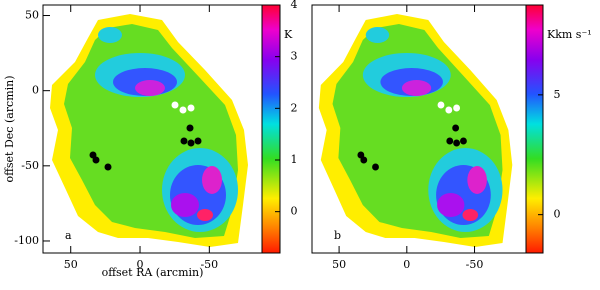  I want to click on panel-label: a, so click(68, 235).